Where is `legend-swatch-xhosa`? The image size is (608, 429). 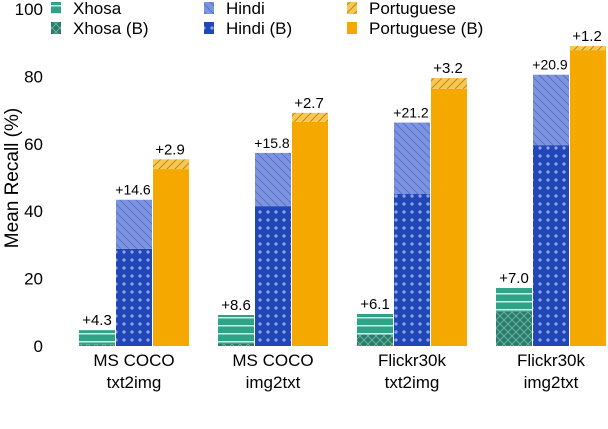
legend-swatch-xhosa is located at coordinates (56, 8).